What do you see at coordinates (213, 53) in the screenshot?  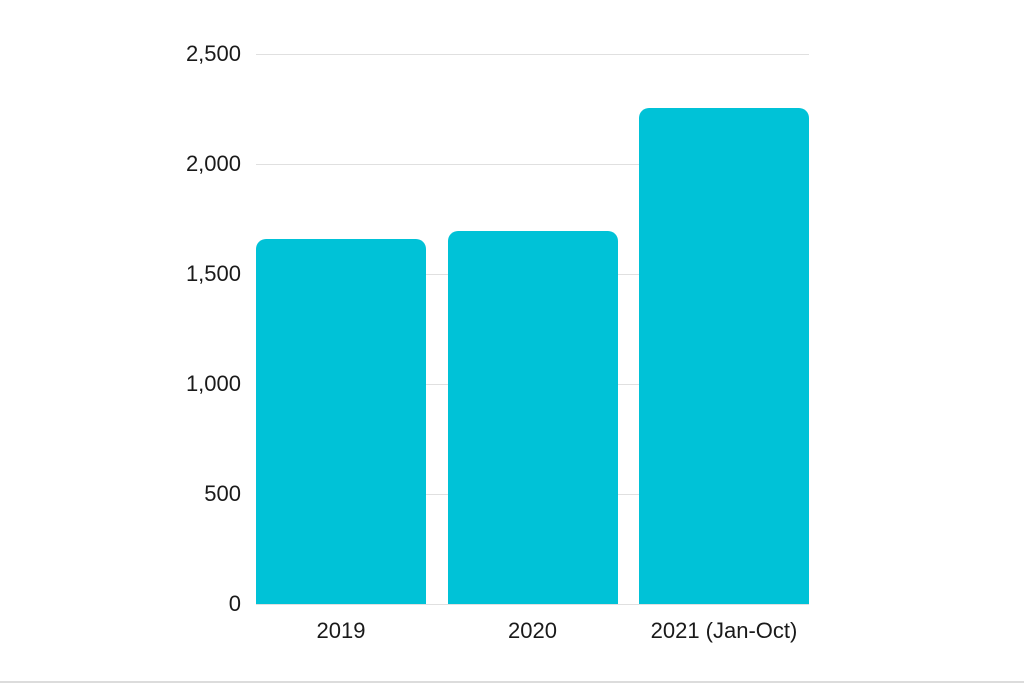 I see `y-axis-tick-label: 2,500` at bounding box center [213, 53].